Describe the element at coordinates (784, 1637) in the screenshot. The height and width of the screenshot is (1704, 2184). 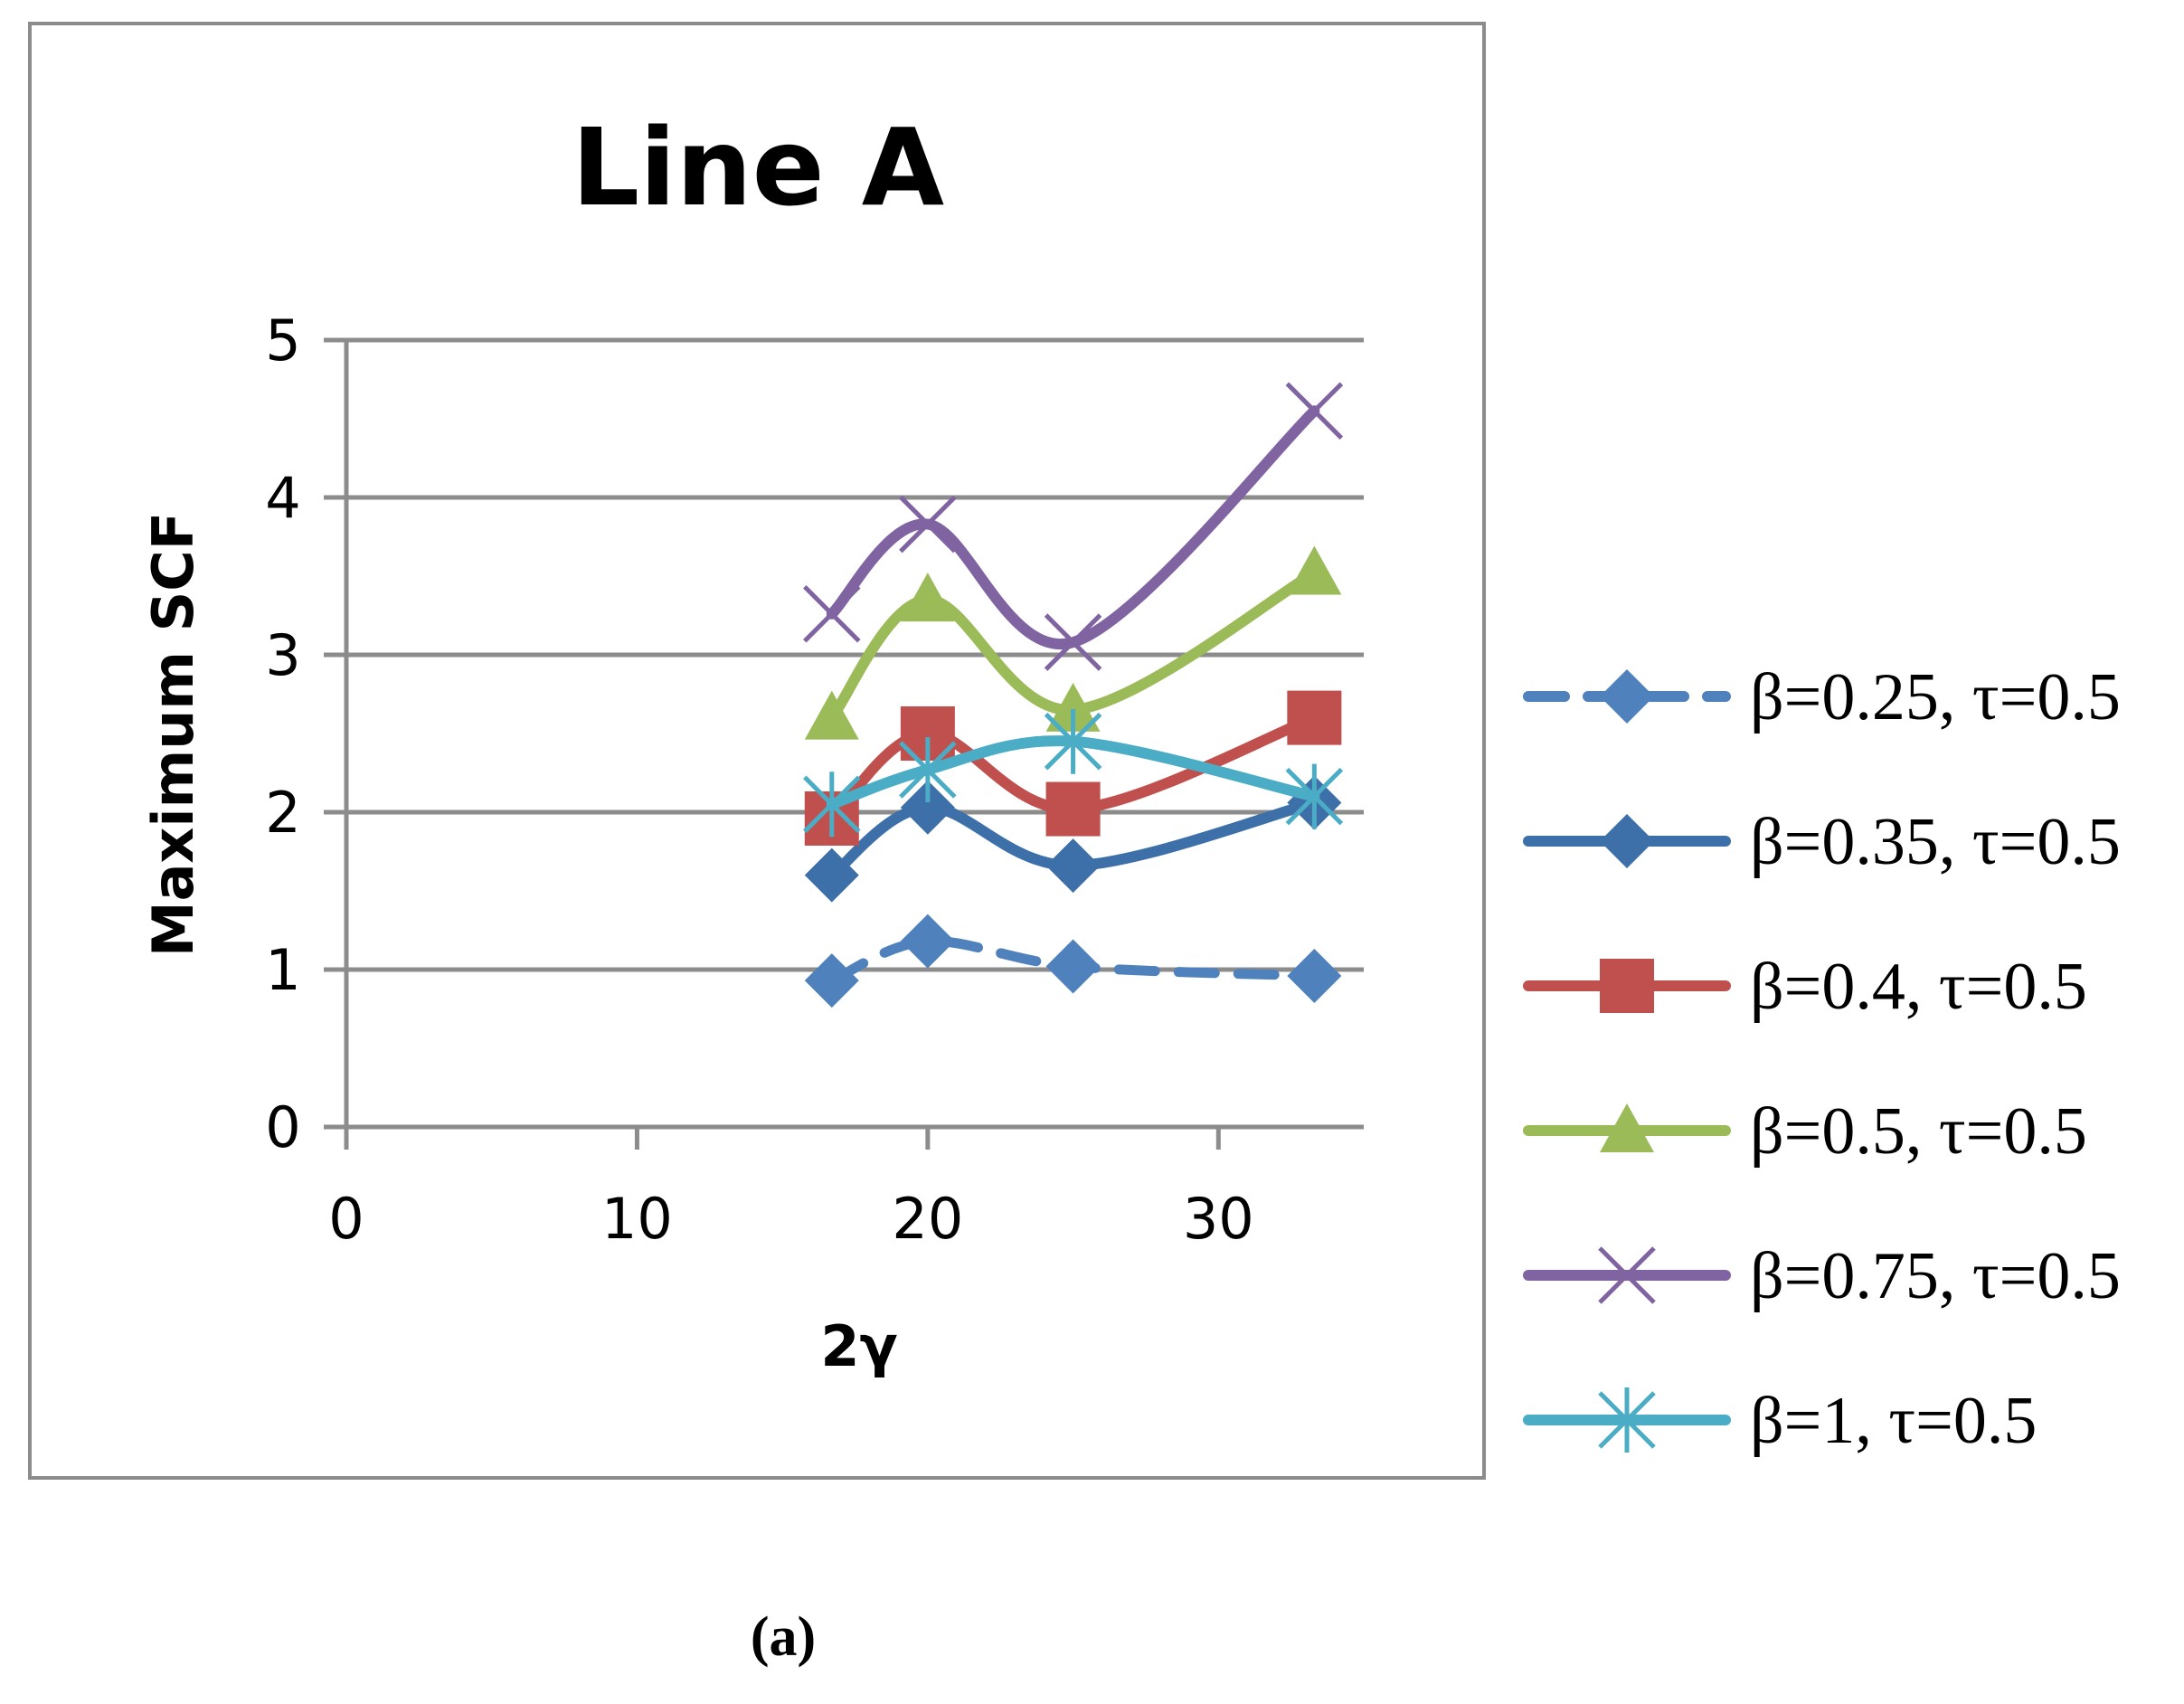
I see `figure-caption: (a)` at that location.